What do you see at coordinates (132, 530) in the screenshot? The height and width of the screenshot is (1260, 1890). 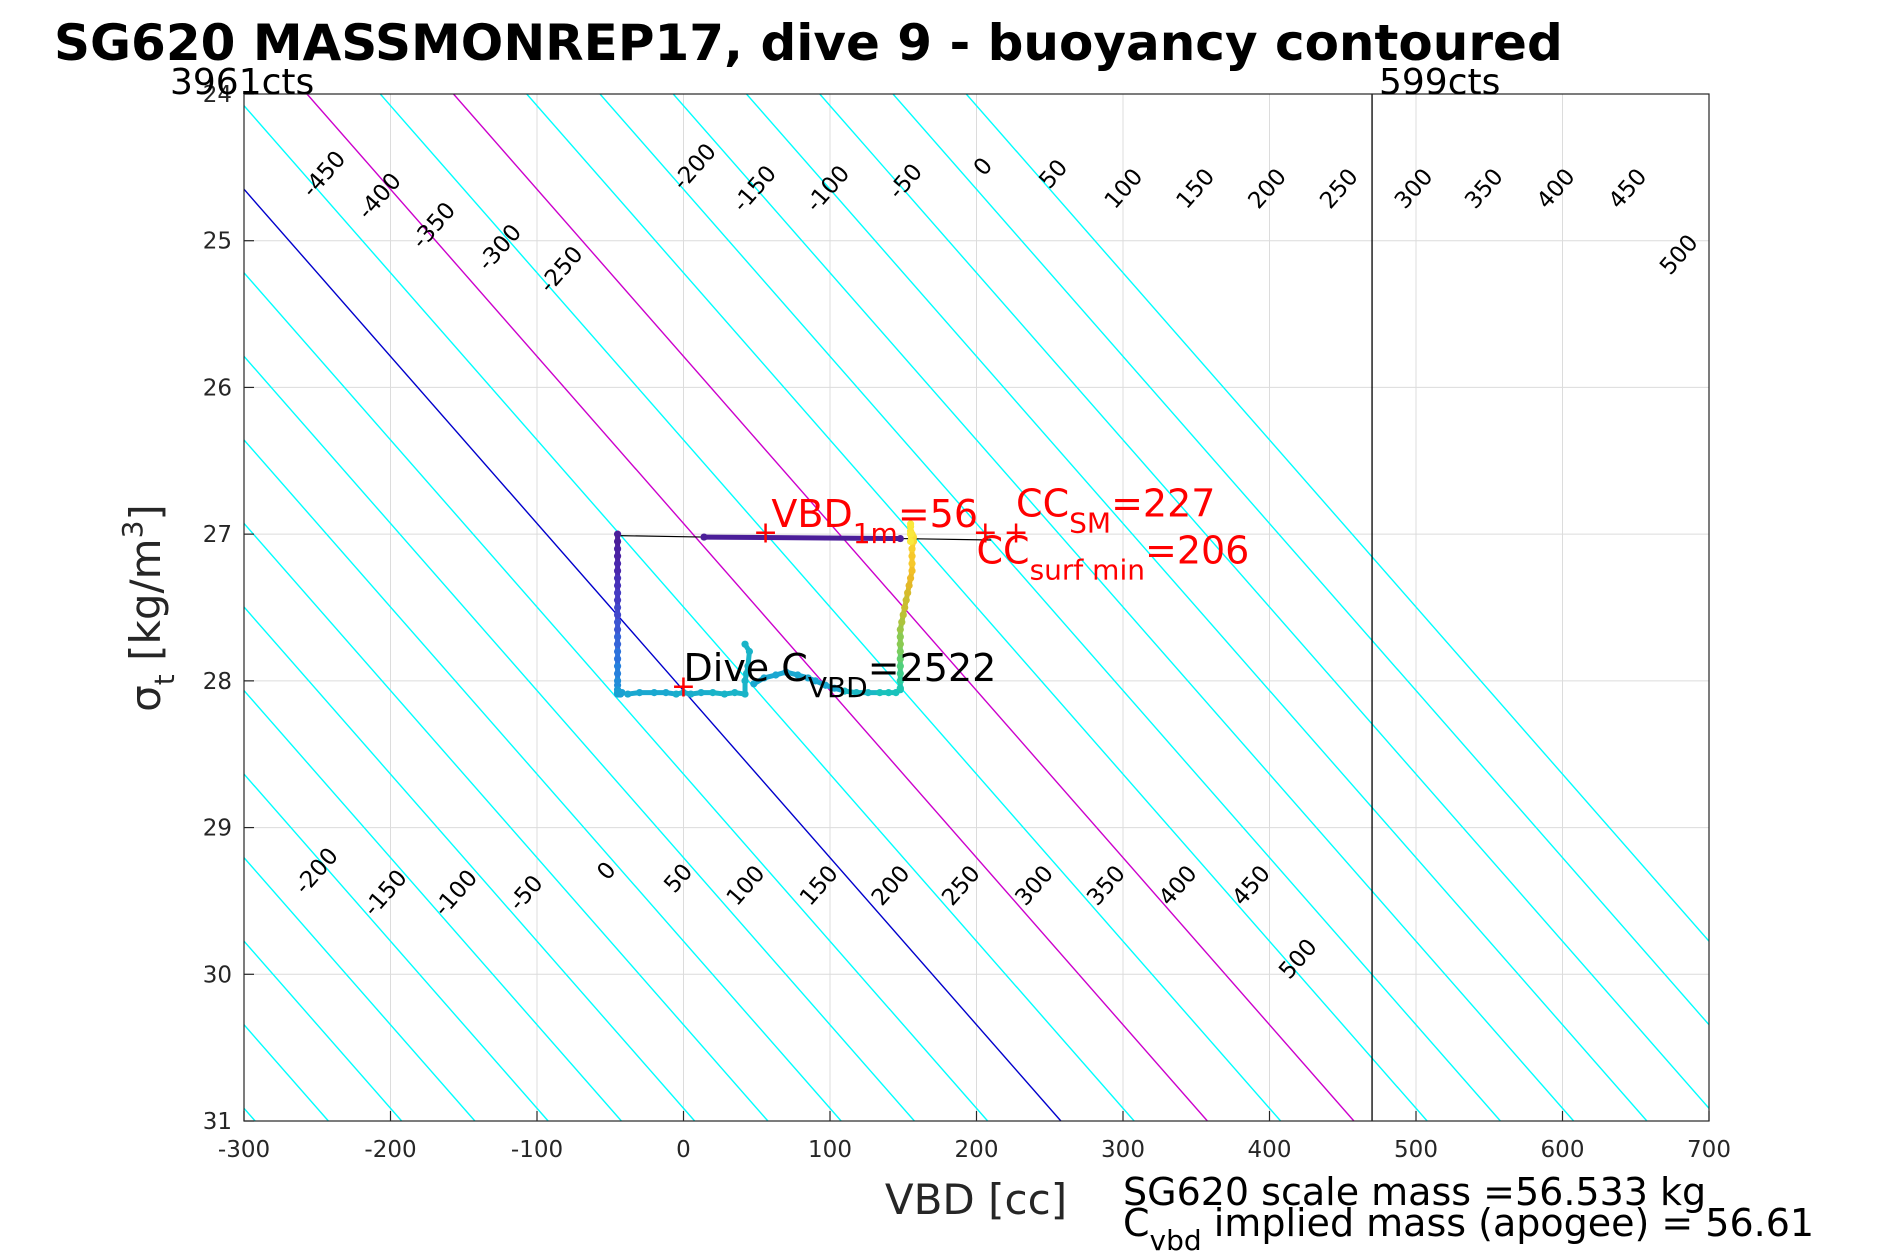 I see `y-label-sup: 3` at bounding box center [132, 530].